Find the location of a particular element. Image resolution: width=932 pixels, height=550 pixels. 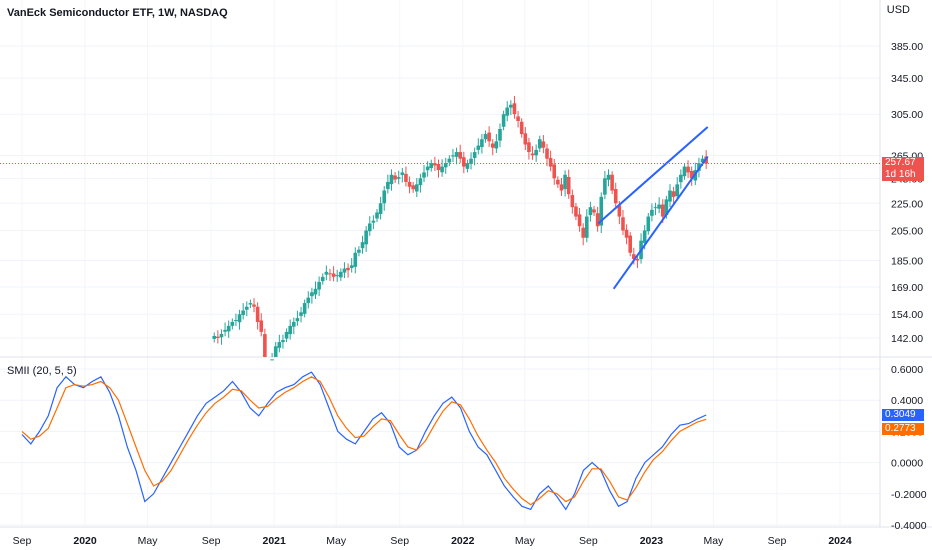

trend-channel is located at coordinates (653, 208).